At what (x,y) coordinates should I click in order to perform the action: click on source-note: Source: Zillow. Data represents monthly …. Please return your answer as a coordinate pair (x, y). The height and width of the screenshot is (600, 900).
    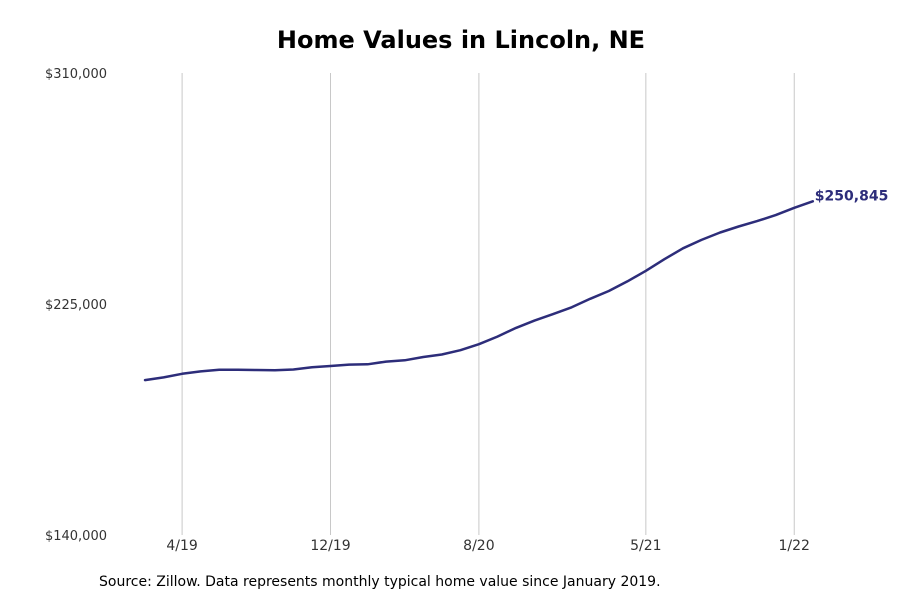
    Looking at the image, I should click on (380, 582).